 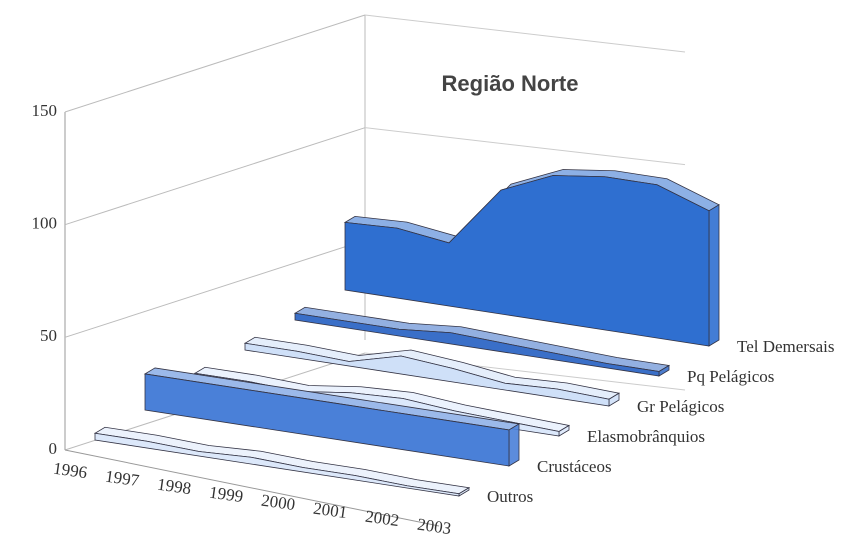 What do you see at coordinates (226, 495) in the screenshot?
I see `x-tick-label: 1999` at bounding box center [226, 495].